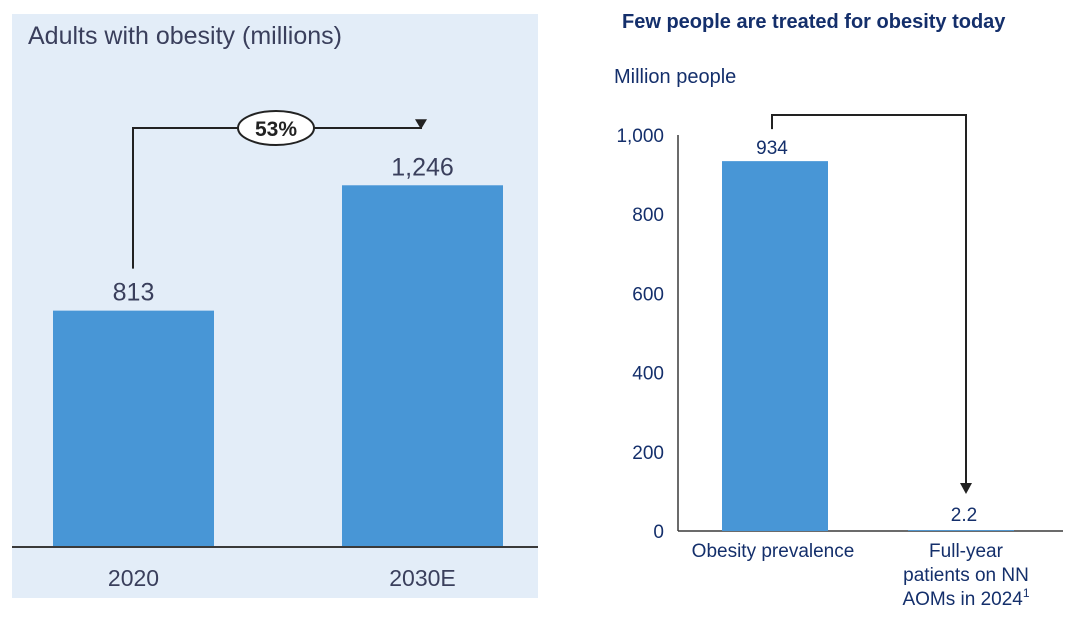 This screenshot has width=1080, height=625. Describe the element at coordinates (966, 575) in the screenshot. I see `x-tick-label-line: patients on NN` at that location.